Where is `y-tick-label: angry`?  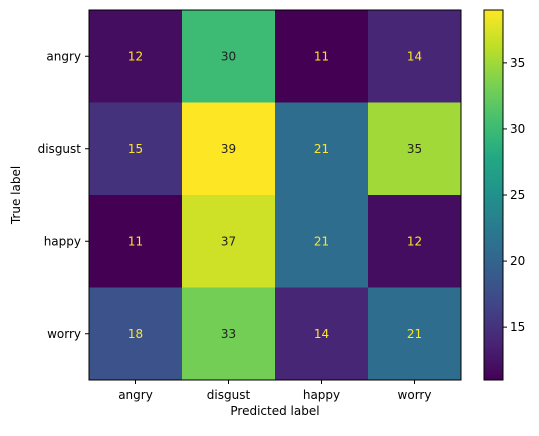
y-tick-label: angry is located at coordinates (63, 56).